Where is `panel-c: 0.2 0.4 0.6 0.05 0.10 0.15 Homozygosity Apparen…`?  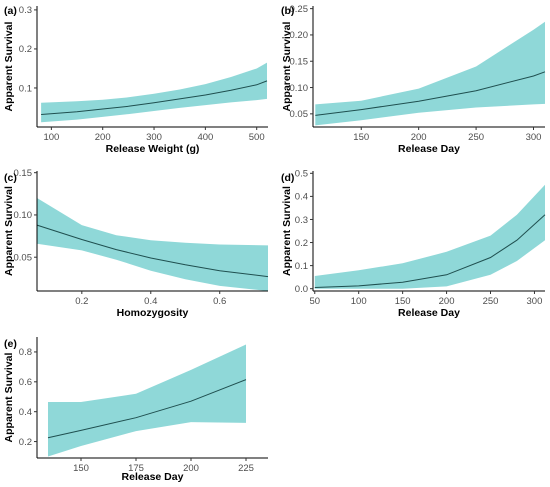 panel-c: 0.2 0.4 0.6 0.05 0.10 0.15 Homozygosity Apparen… is located at coordinates (136, 243).